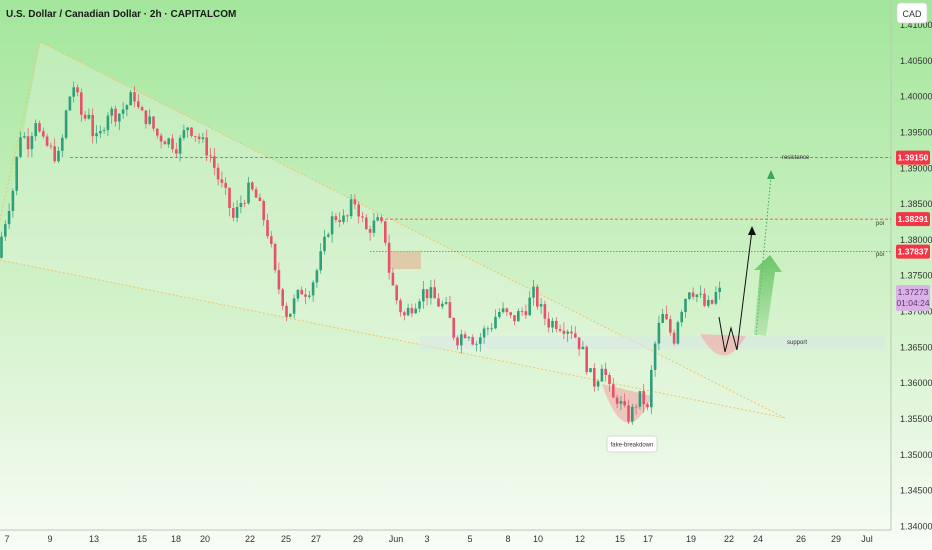 The height and width of the screenshot is (550, 932). I want to click on price-badge-resistance: 1.39150, so click(913, 157).